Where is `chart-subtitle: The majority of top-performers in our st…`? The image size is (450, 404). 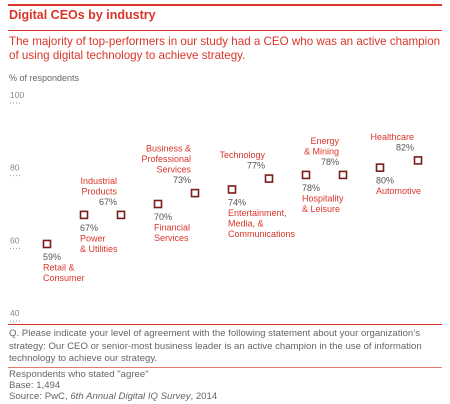
chart-subtitle: The majority of top-performers in our st… is located at coordinates (225, 48).